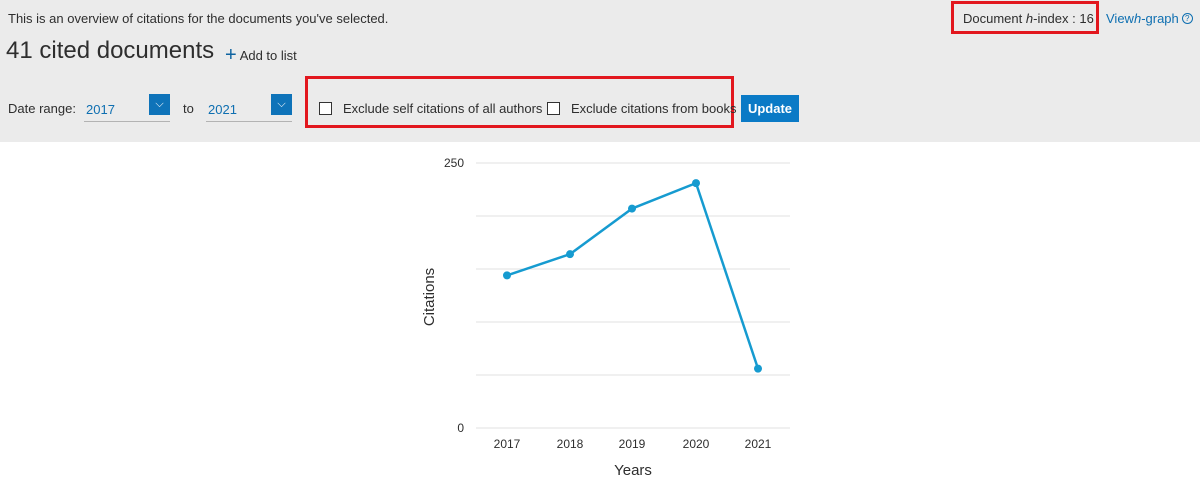  What do you see at coordinates (632, 276) in the screenshot?
I see `data-points` at bounding box center [632, 276].